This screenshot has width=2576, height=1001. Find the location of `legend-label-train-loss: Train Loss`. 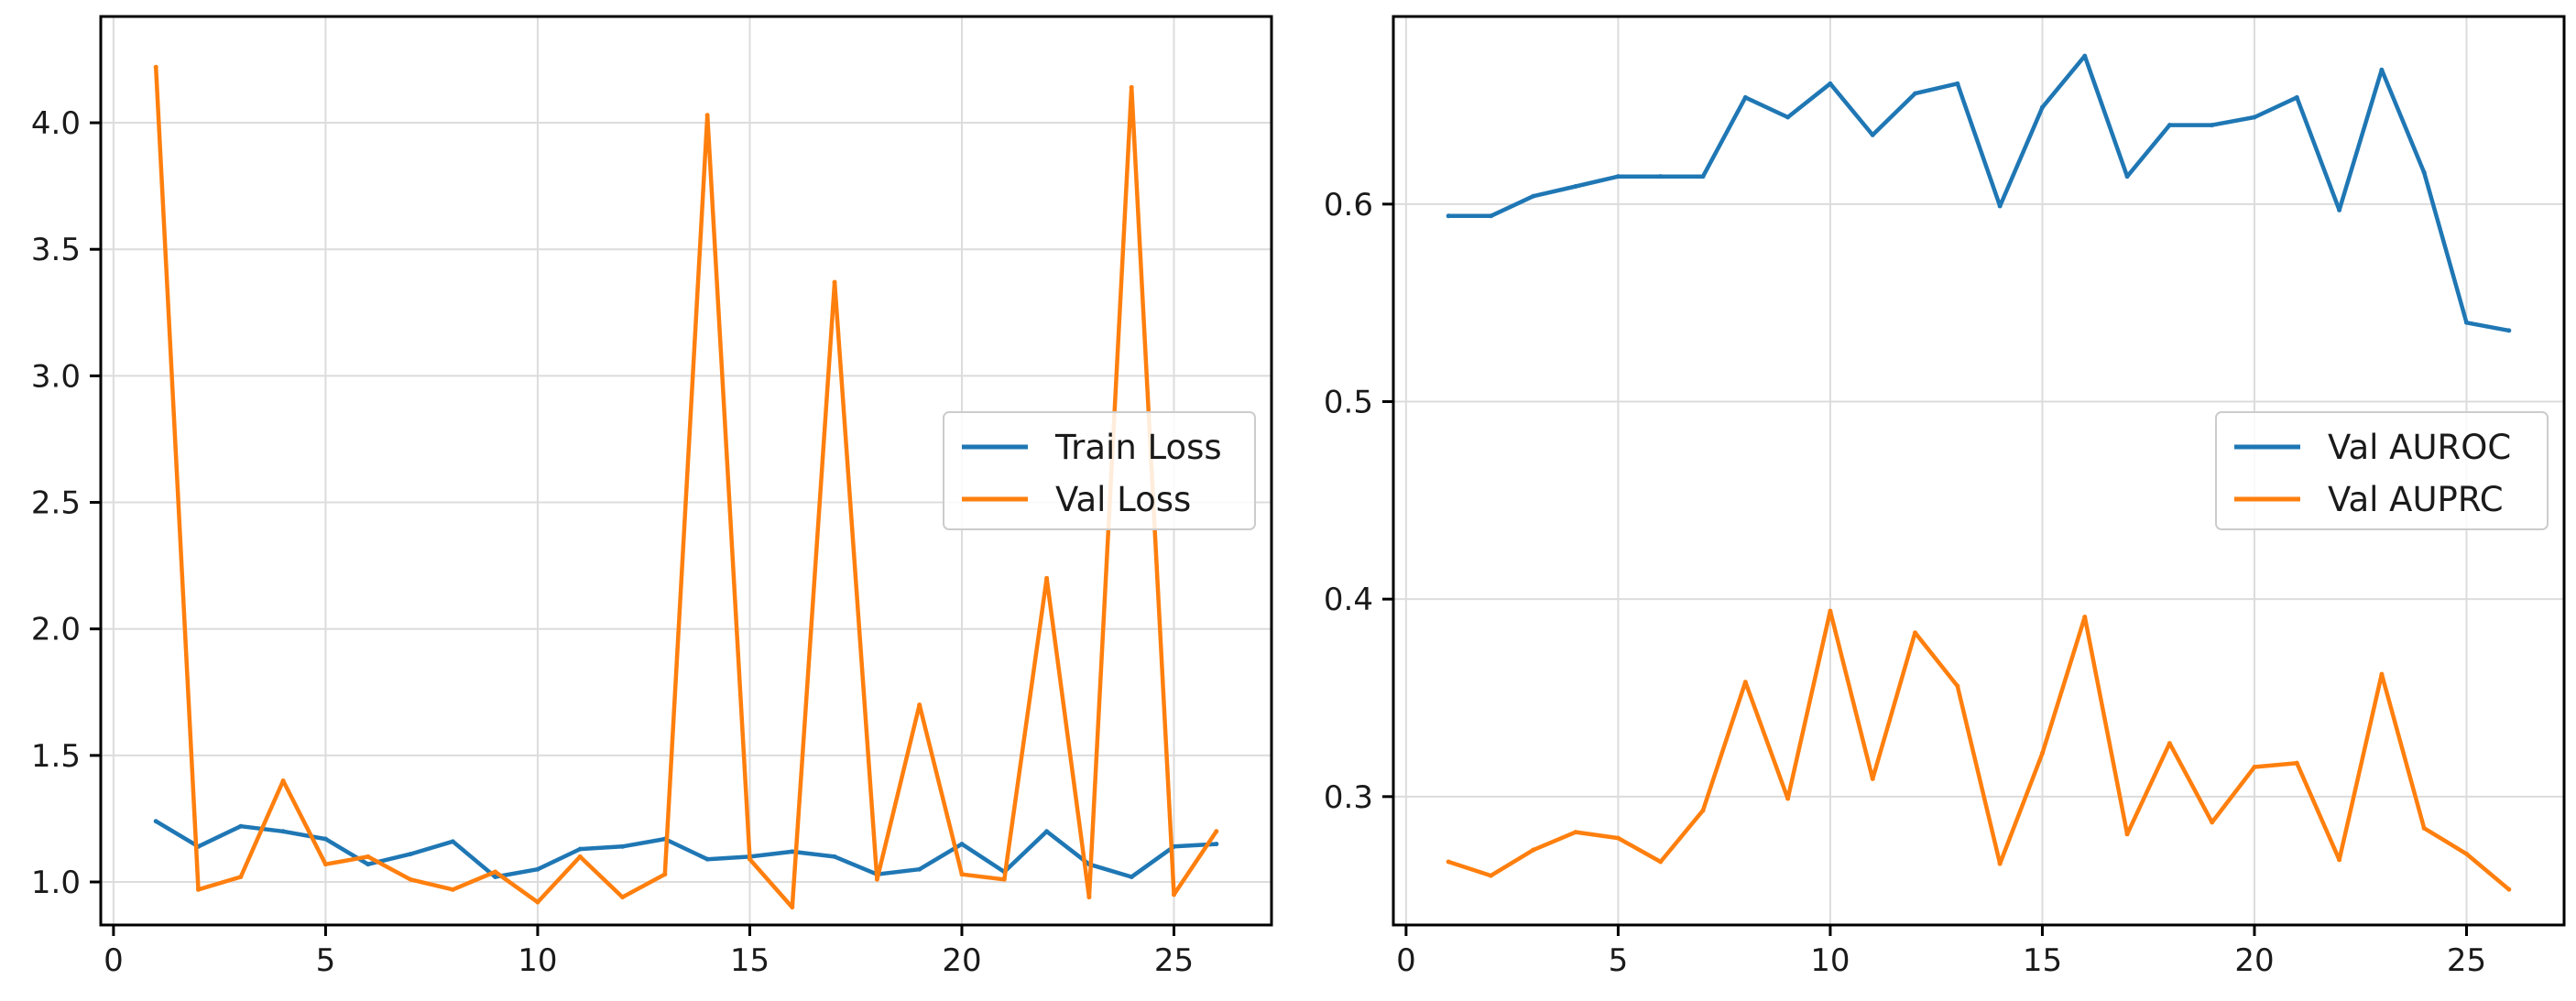

legend-label-train-loss: Train Loss is located at coordinates (1138, 447).